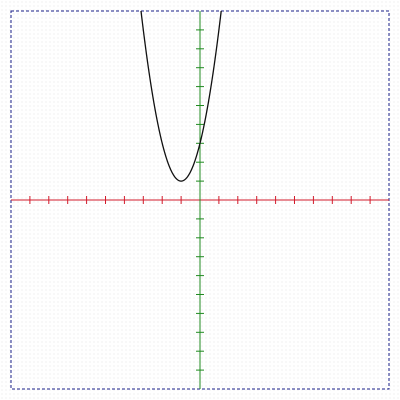 The width and height of the screenshot is (400, 400). I want to click on parabola-curve, so click(180, 90).